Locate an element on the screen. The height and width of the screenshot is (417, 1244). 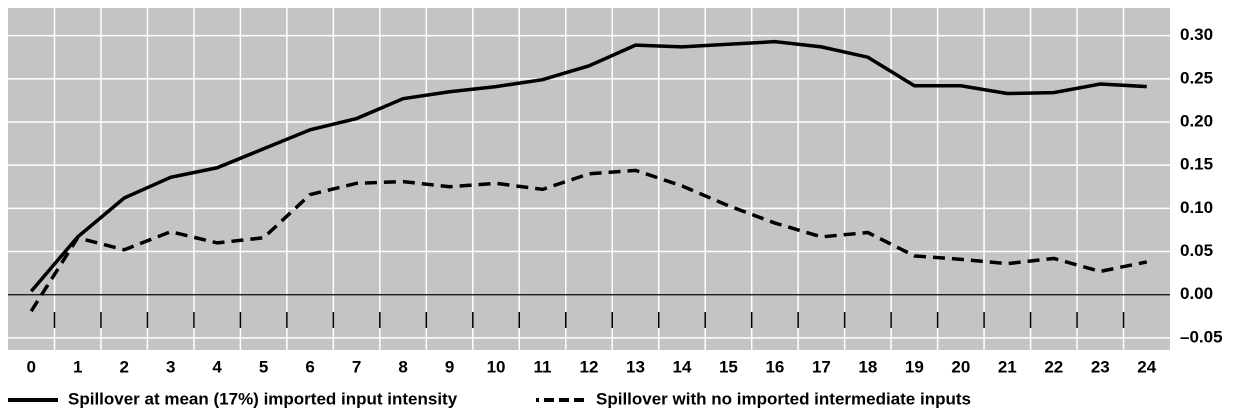
x-tick-label: 12 is located at coordinates (589, 366).